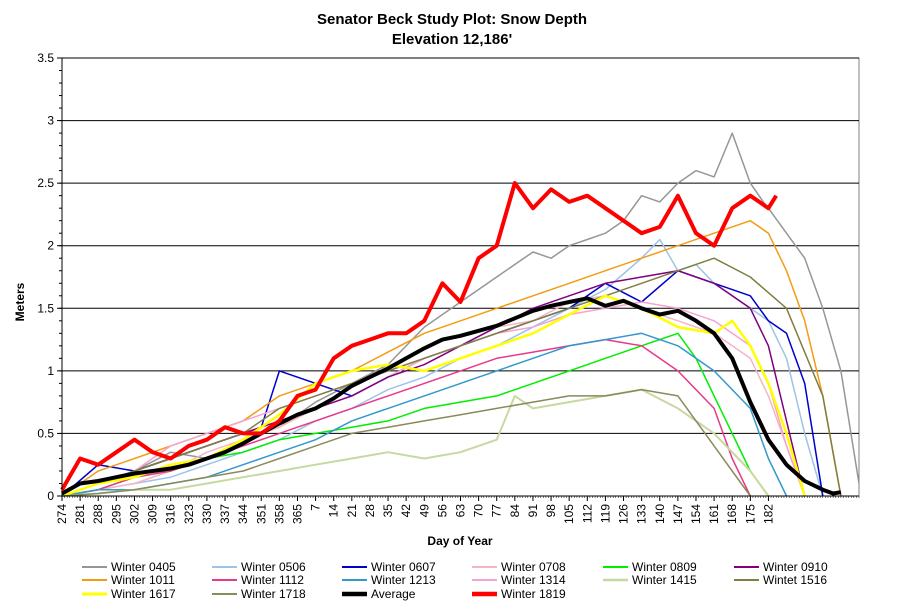 This screenshot has width=901, height=613. I want to click on x-tick-label: 49, so click(424, 511).